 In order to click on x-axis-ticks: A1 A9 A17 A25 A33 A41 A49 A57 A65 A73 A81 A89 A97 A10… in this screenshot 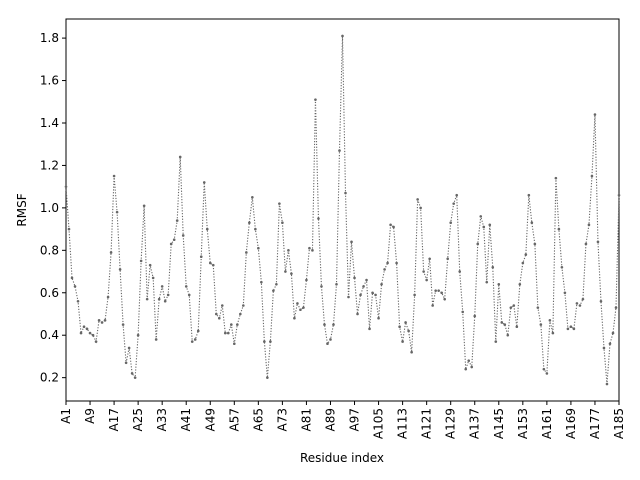, I will do `click(342, 420)`.